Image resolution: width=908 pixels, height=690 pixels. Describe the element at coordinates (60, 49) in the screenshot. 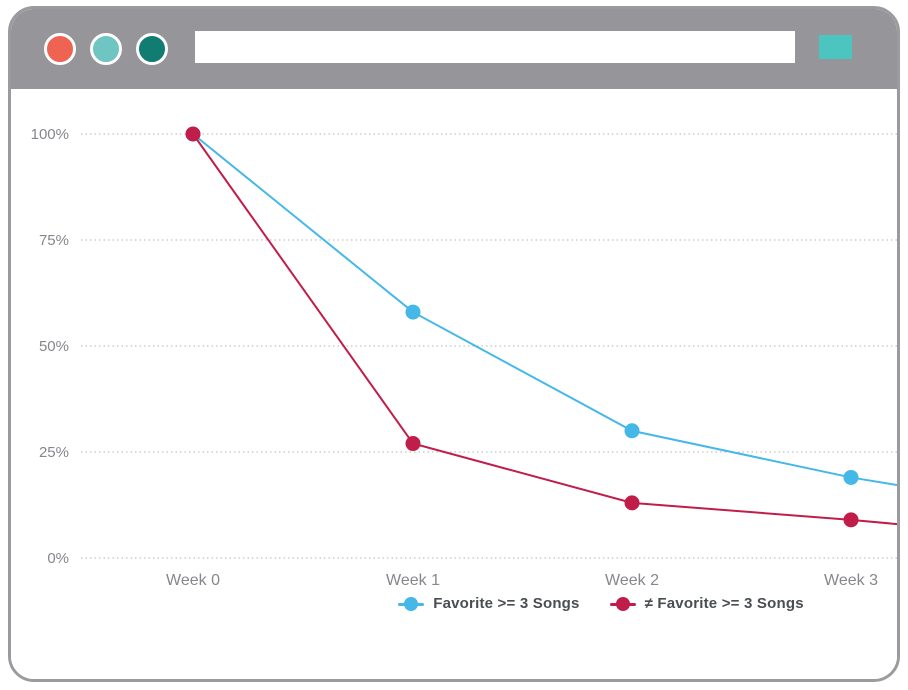

I see `window-close-button` at that location.